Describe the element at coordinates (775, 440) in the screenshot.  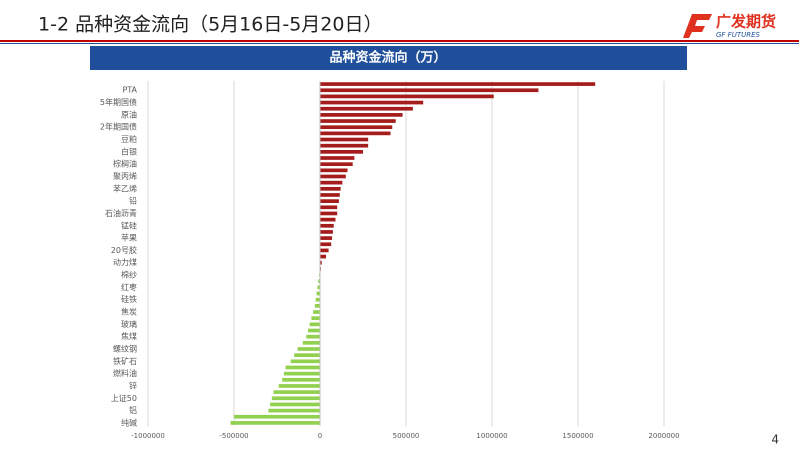
I see `page-number: 4` at that location.